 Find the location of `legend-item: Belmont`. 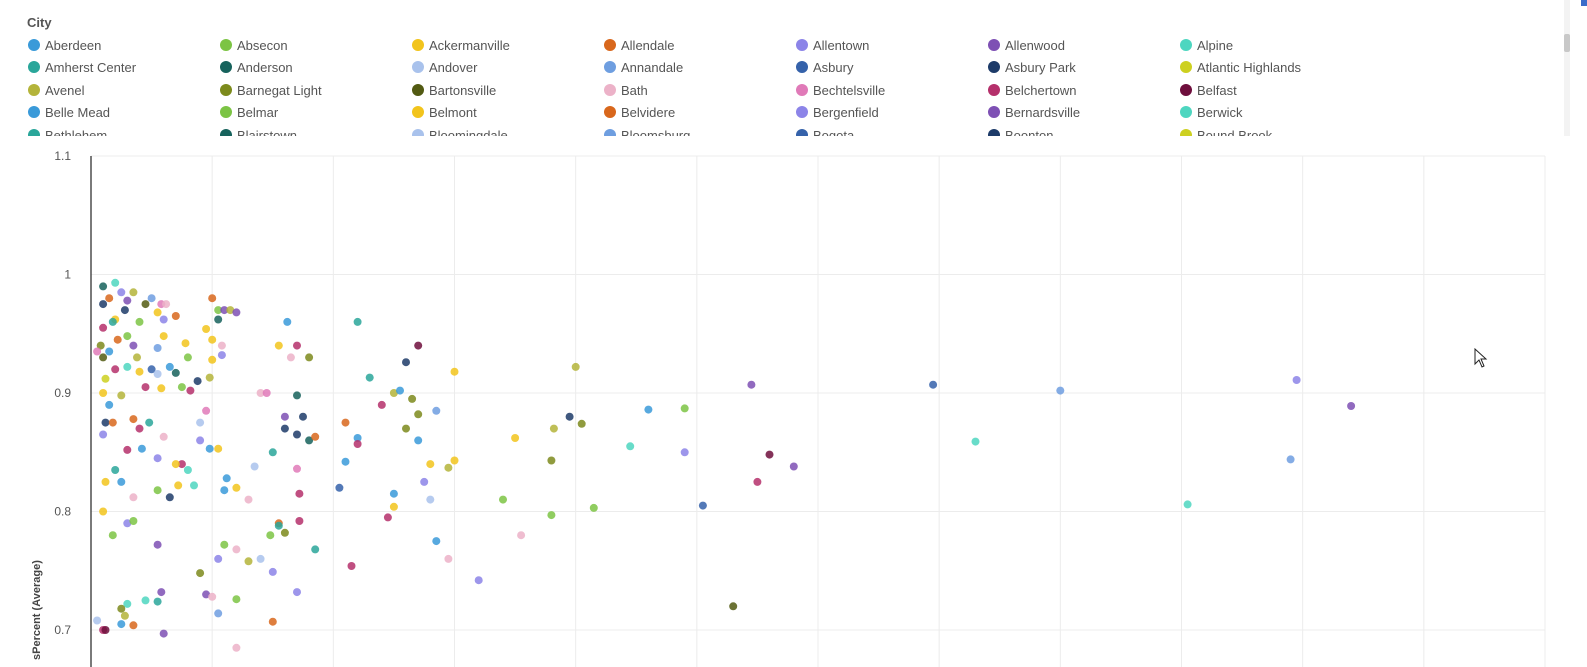

legend-item: Belmont is located at coordinates (444, 112).